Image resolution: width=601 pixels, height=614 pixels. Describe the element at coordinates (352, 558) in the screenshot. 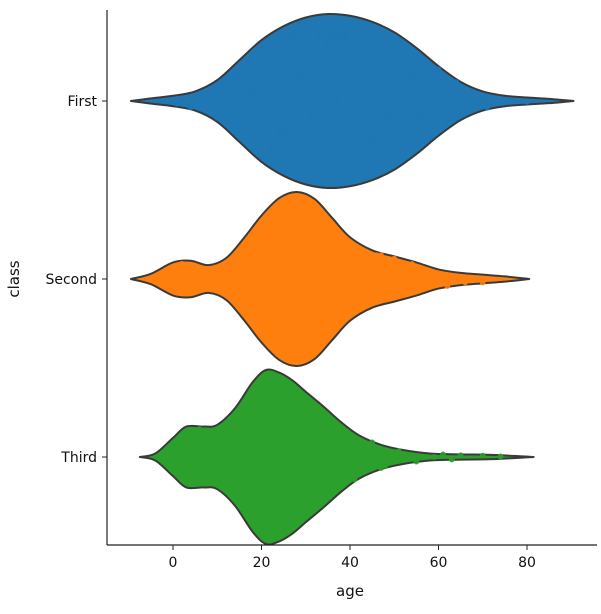

I see `x-ticks-layer: 0 20 40 60 80` at that location.